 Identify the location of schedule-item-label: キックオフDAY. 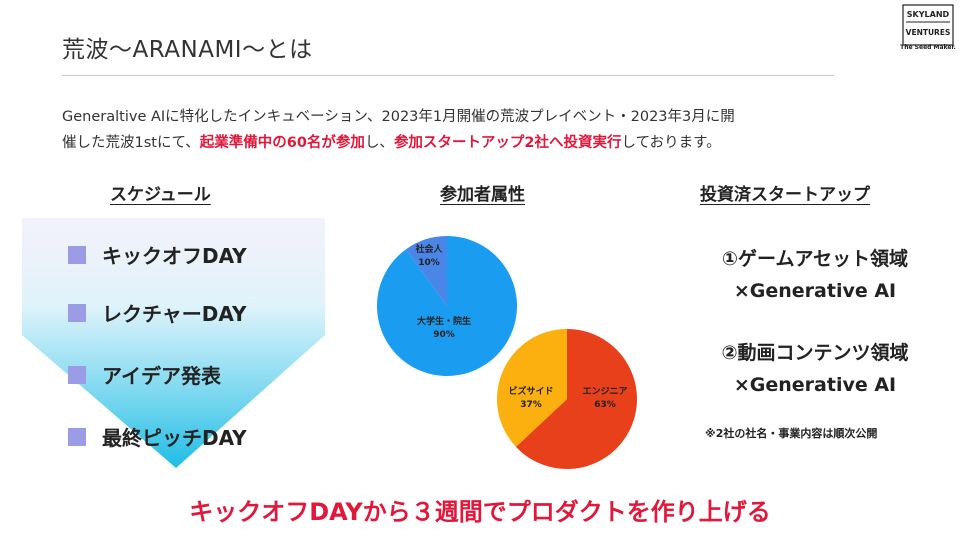
(174, 256).